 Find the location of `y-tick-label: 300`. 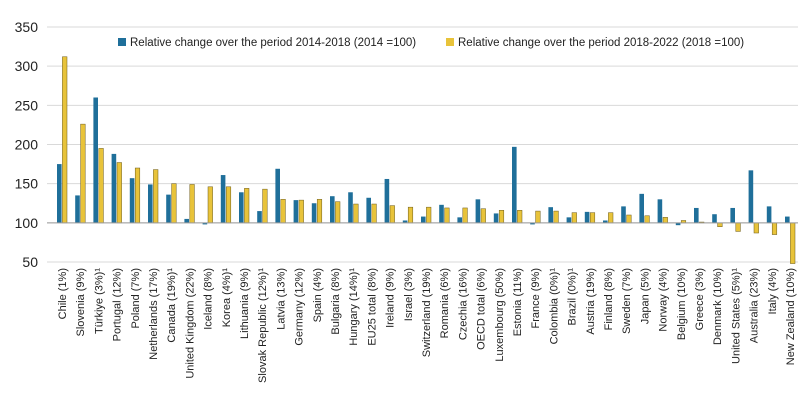

y-tick-label: 300 is located at coordinates (27, 66).